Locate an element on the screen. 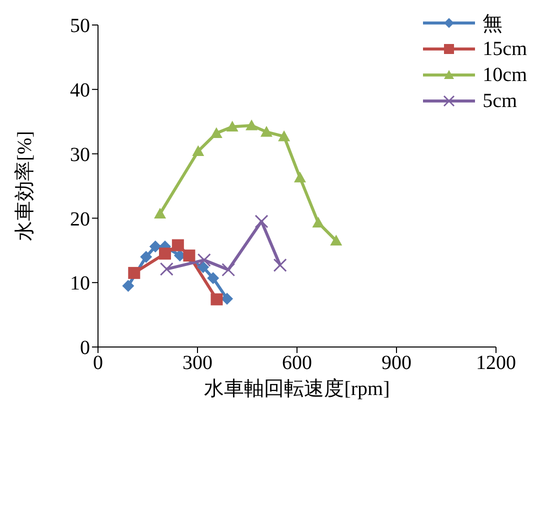 Image resolution: width=537 pixels, height=529 pixels. y-tick-label: 40 is located at coordinates (80, 91).